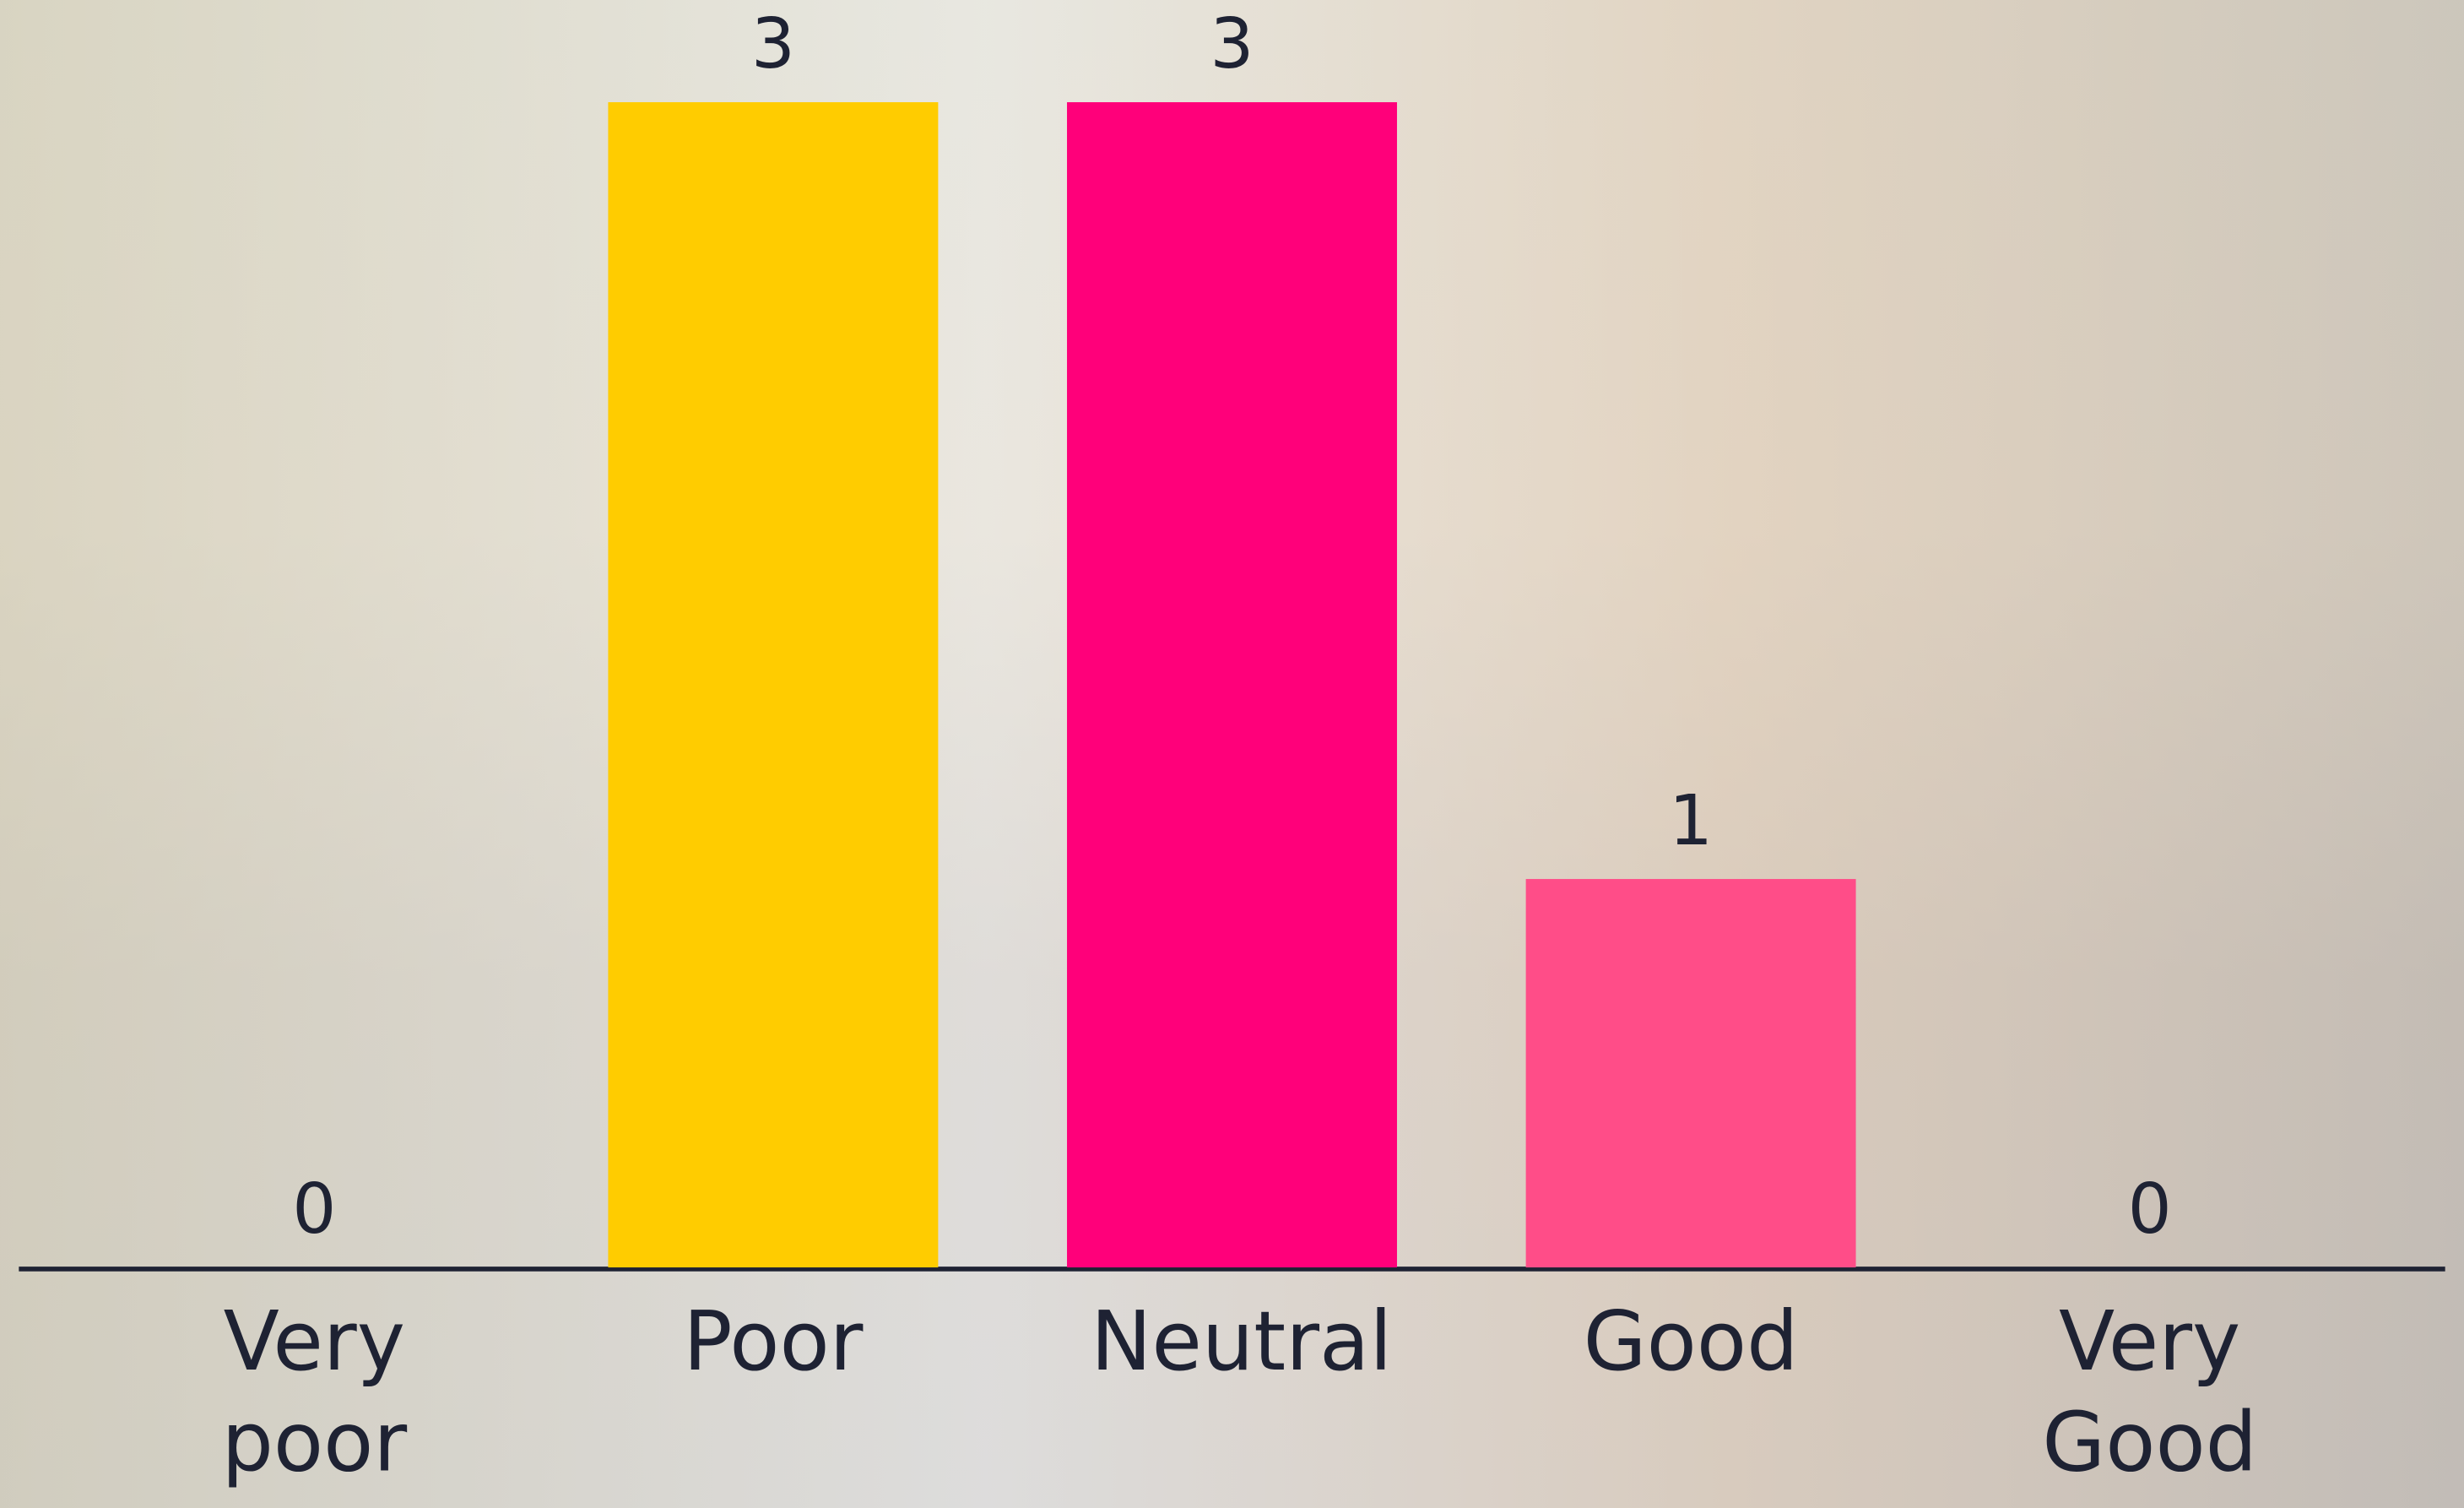 This screenshot has width=2464, height=1508. I want to click on x-label-box: Poor, so click(773, 1343).